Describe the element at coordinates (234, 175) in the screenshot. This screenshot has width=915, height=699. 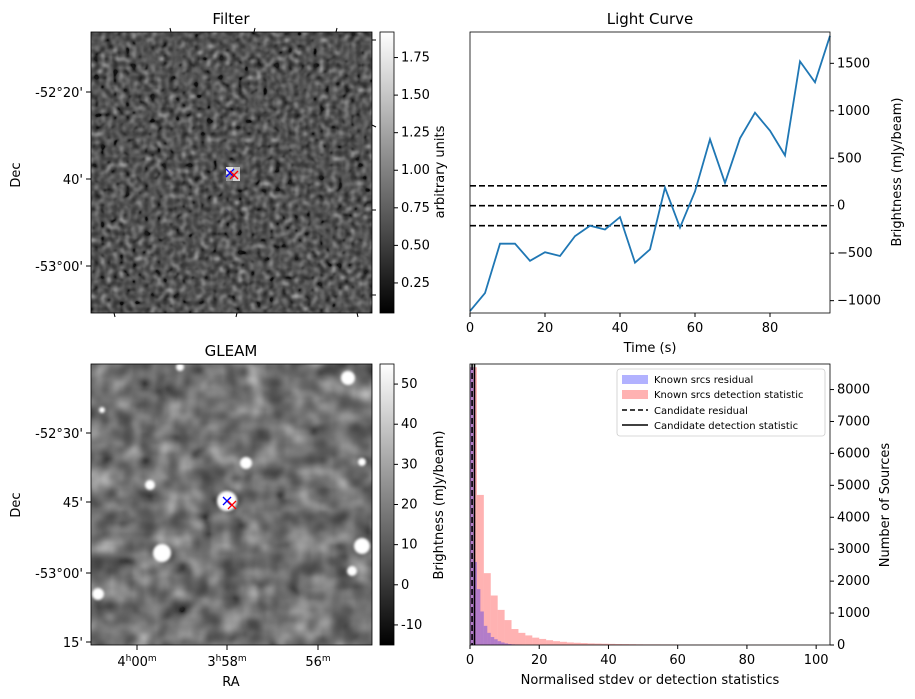
I see `filter-red-x-marker` at that location.